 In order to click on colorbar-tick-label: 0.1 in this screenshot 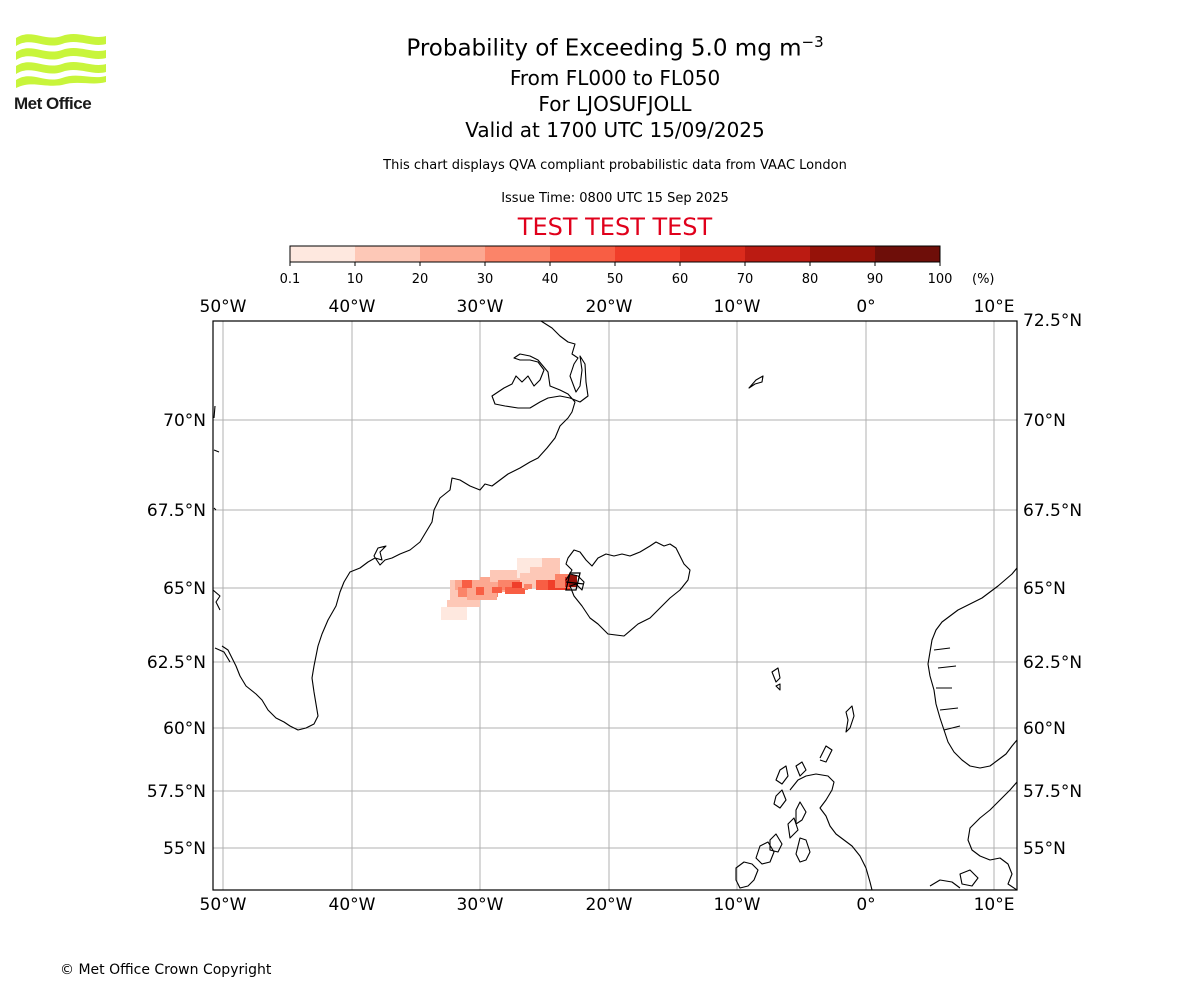, I will do `click(290, 279)`.